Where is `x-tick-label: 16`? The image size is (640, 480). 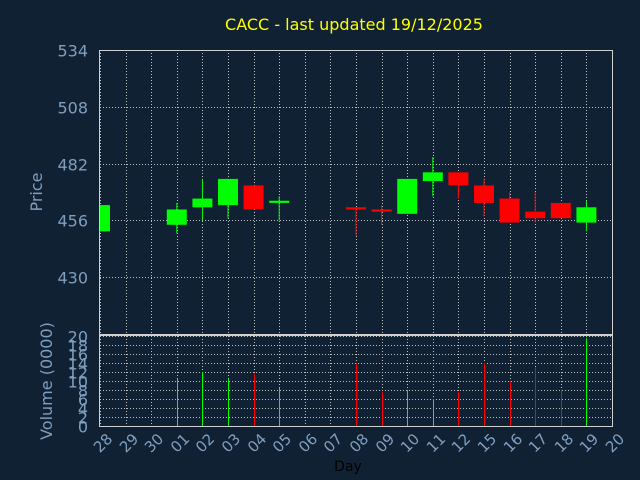
x-tick-label: 16 is located at coordinates (513, 443).